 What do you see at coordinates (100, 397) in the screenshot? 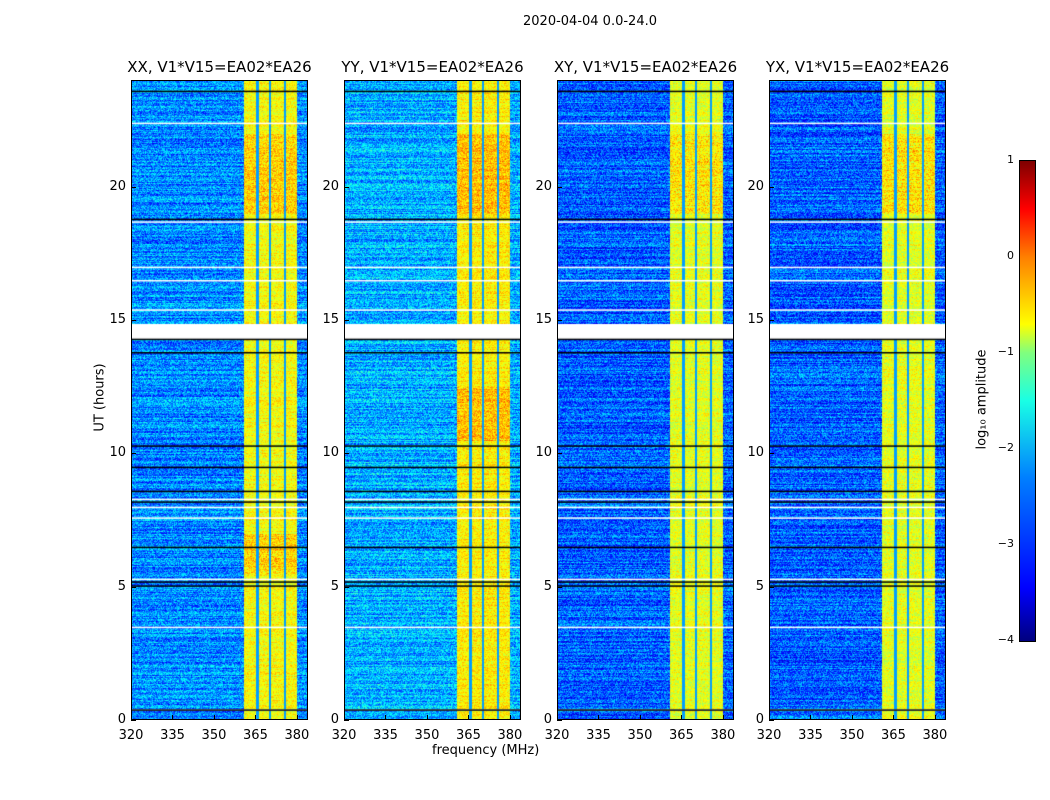
I see `y-axis-label: UT (hours)` at bounding box center [100, 397].